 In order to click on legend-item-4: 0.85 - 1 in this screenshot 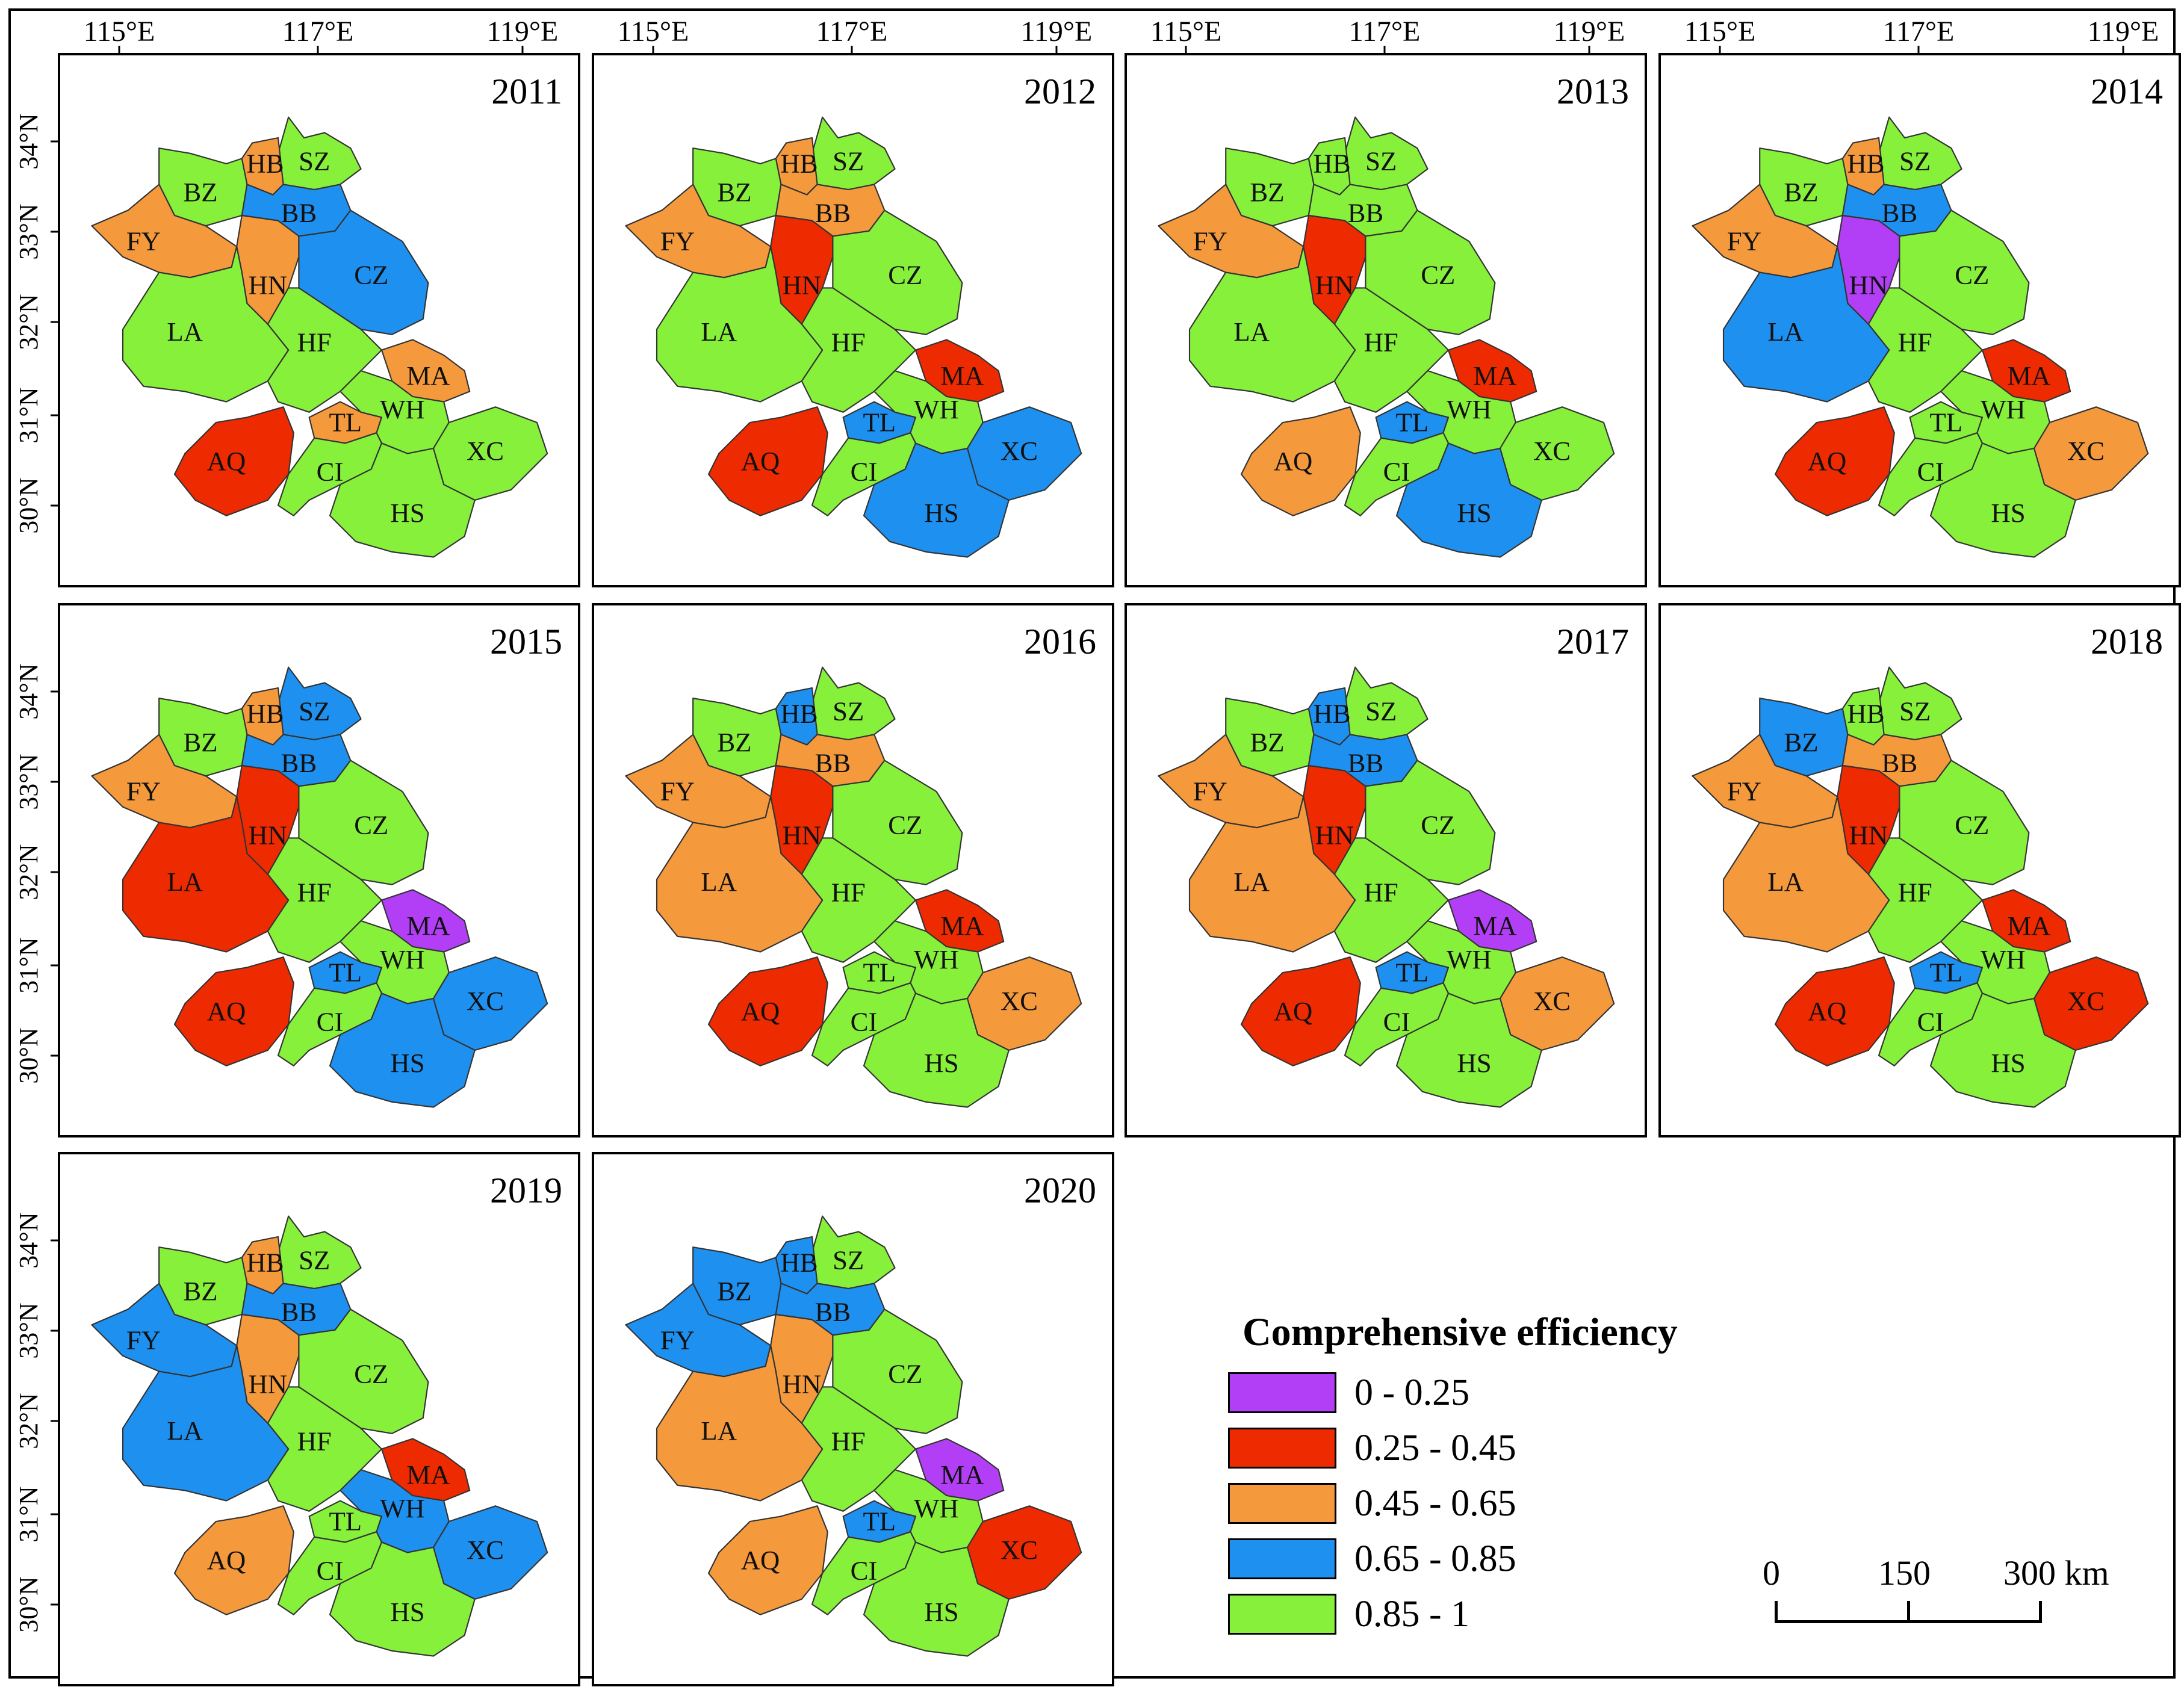, I will do `click(1529, 1618)`.